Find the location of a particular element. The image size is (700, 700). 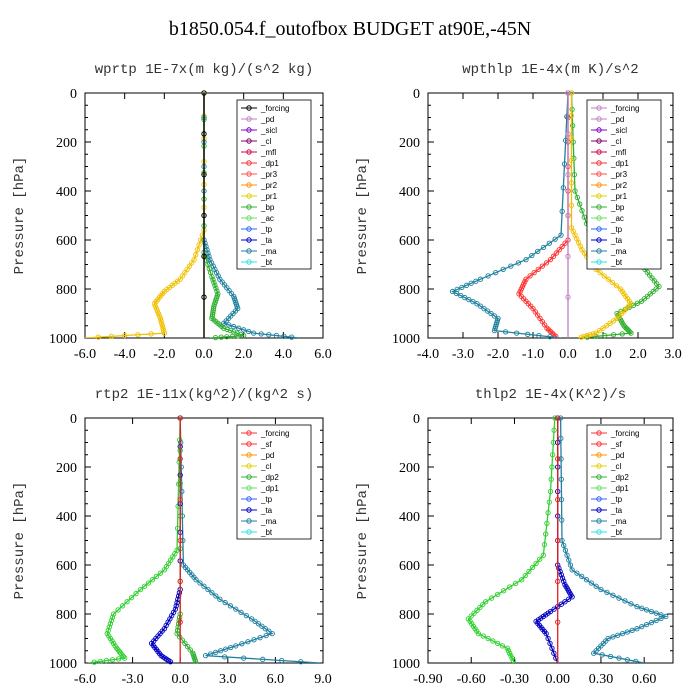

y-tick-label: 0 is located at coordinates (73, 94).